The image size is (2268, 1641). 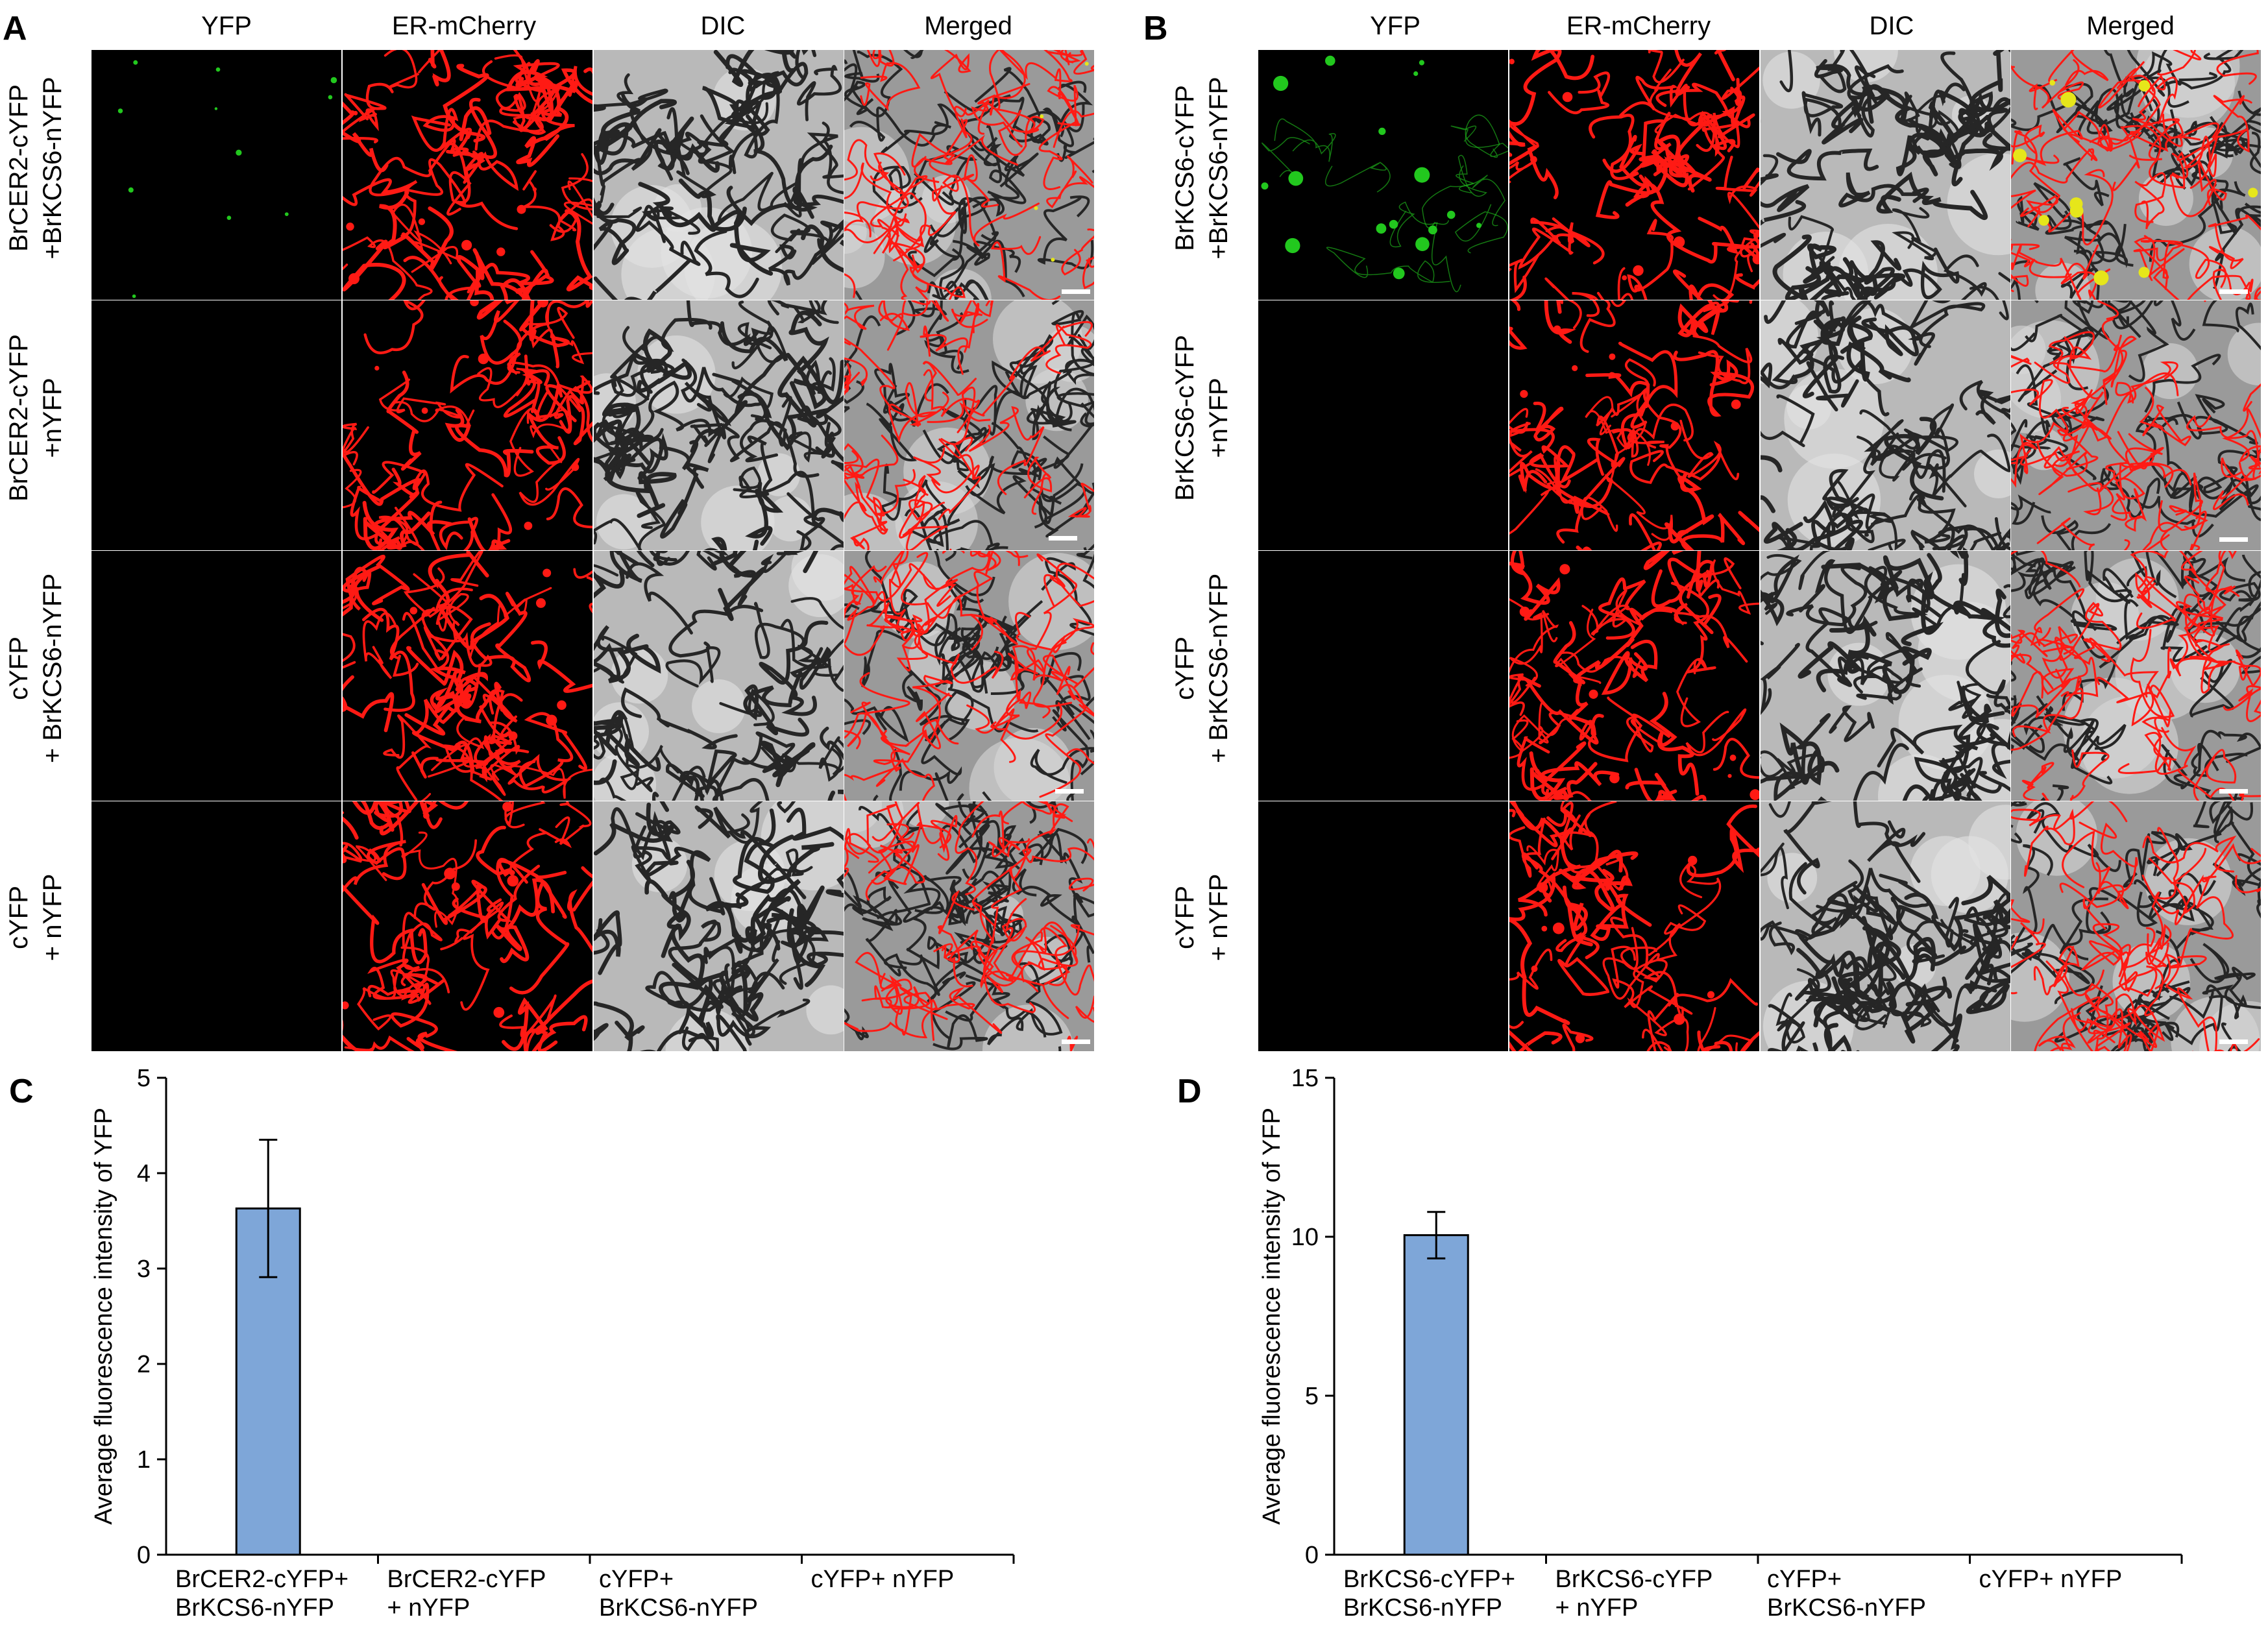 What do you see at coordinates (144, 1364) in the screenshot?
I see `y-tick-label: 2` at bounding box center [144, 1364].